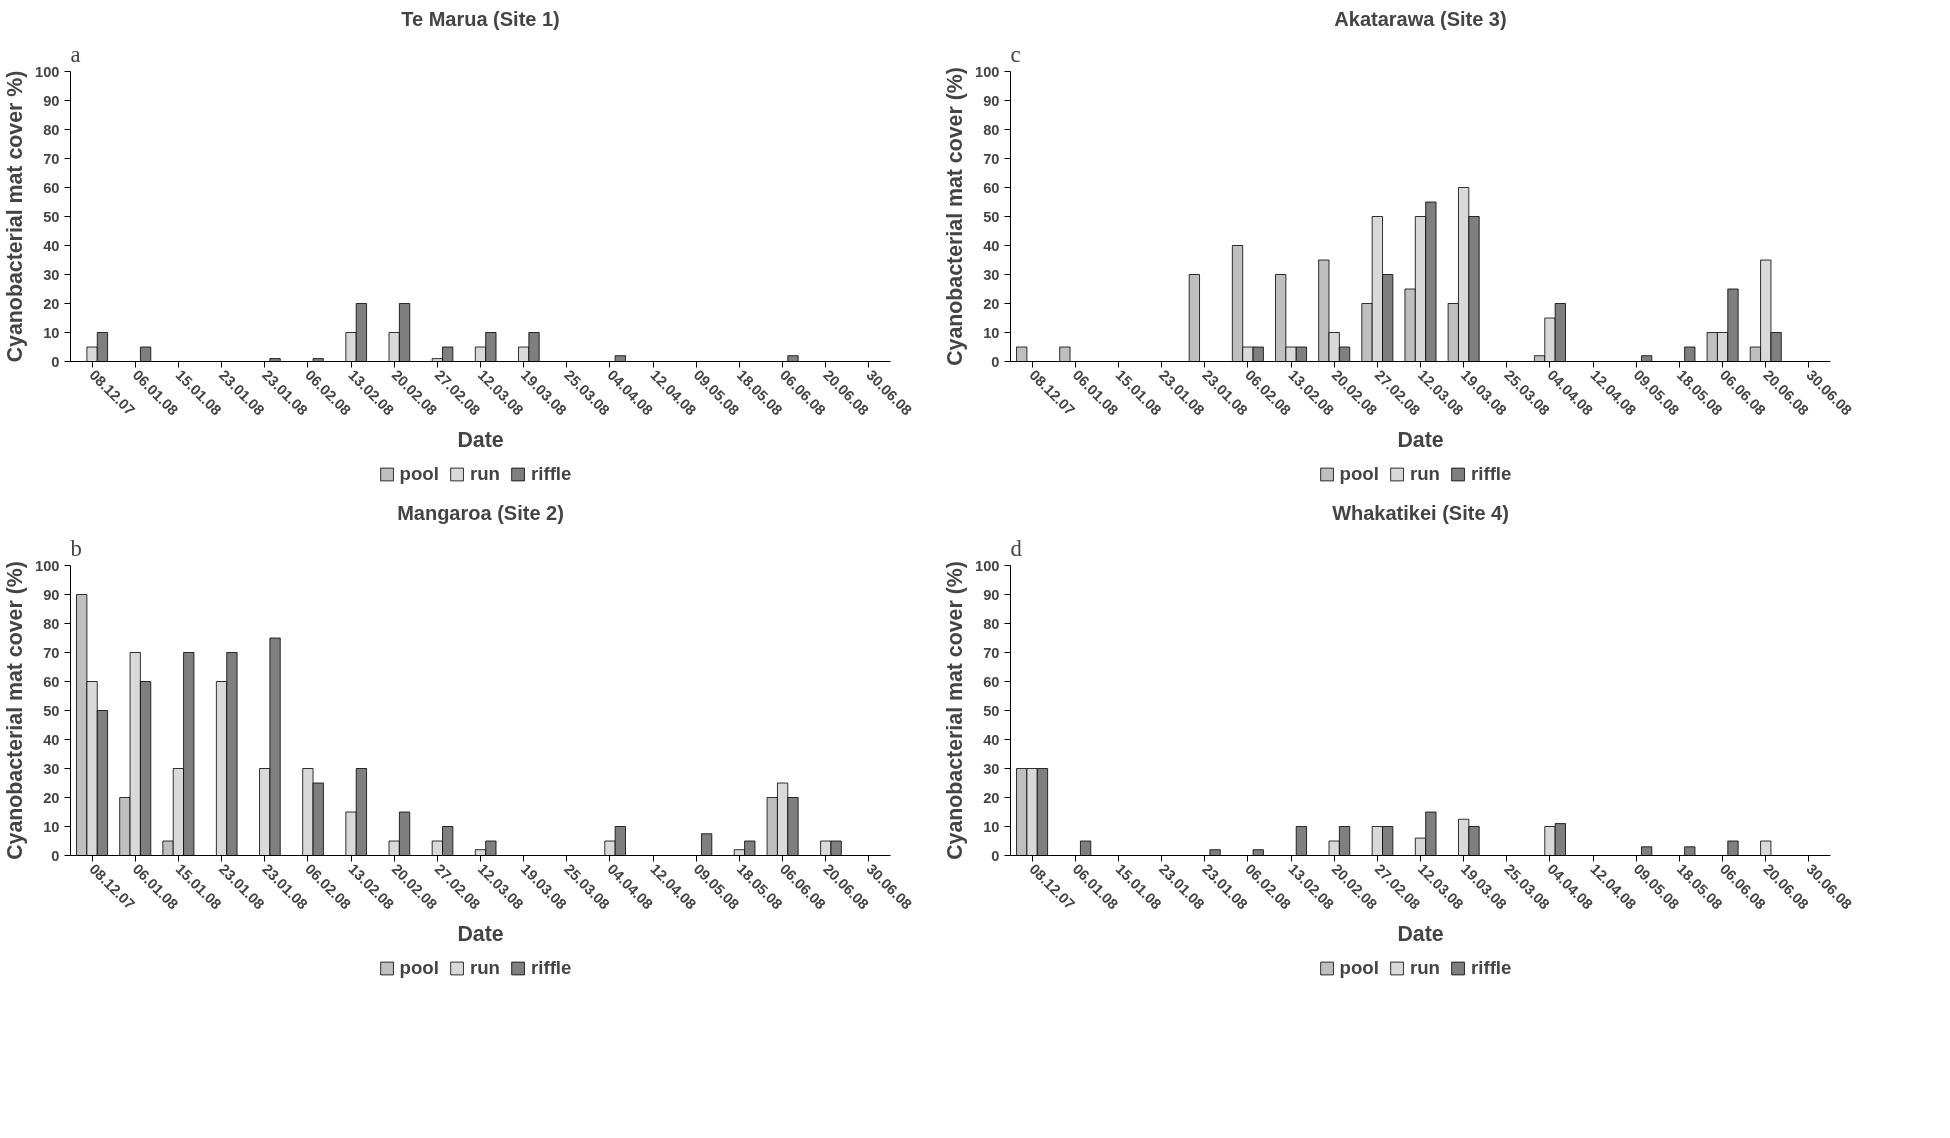 This screenshot has width=1950, height=1138. I want to click on chart-title: Mangaroa (Site 2), so click(480, 512).